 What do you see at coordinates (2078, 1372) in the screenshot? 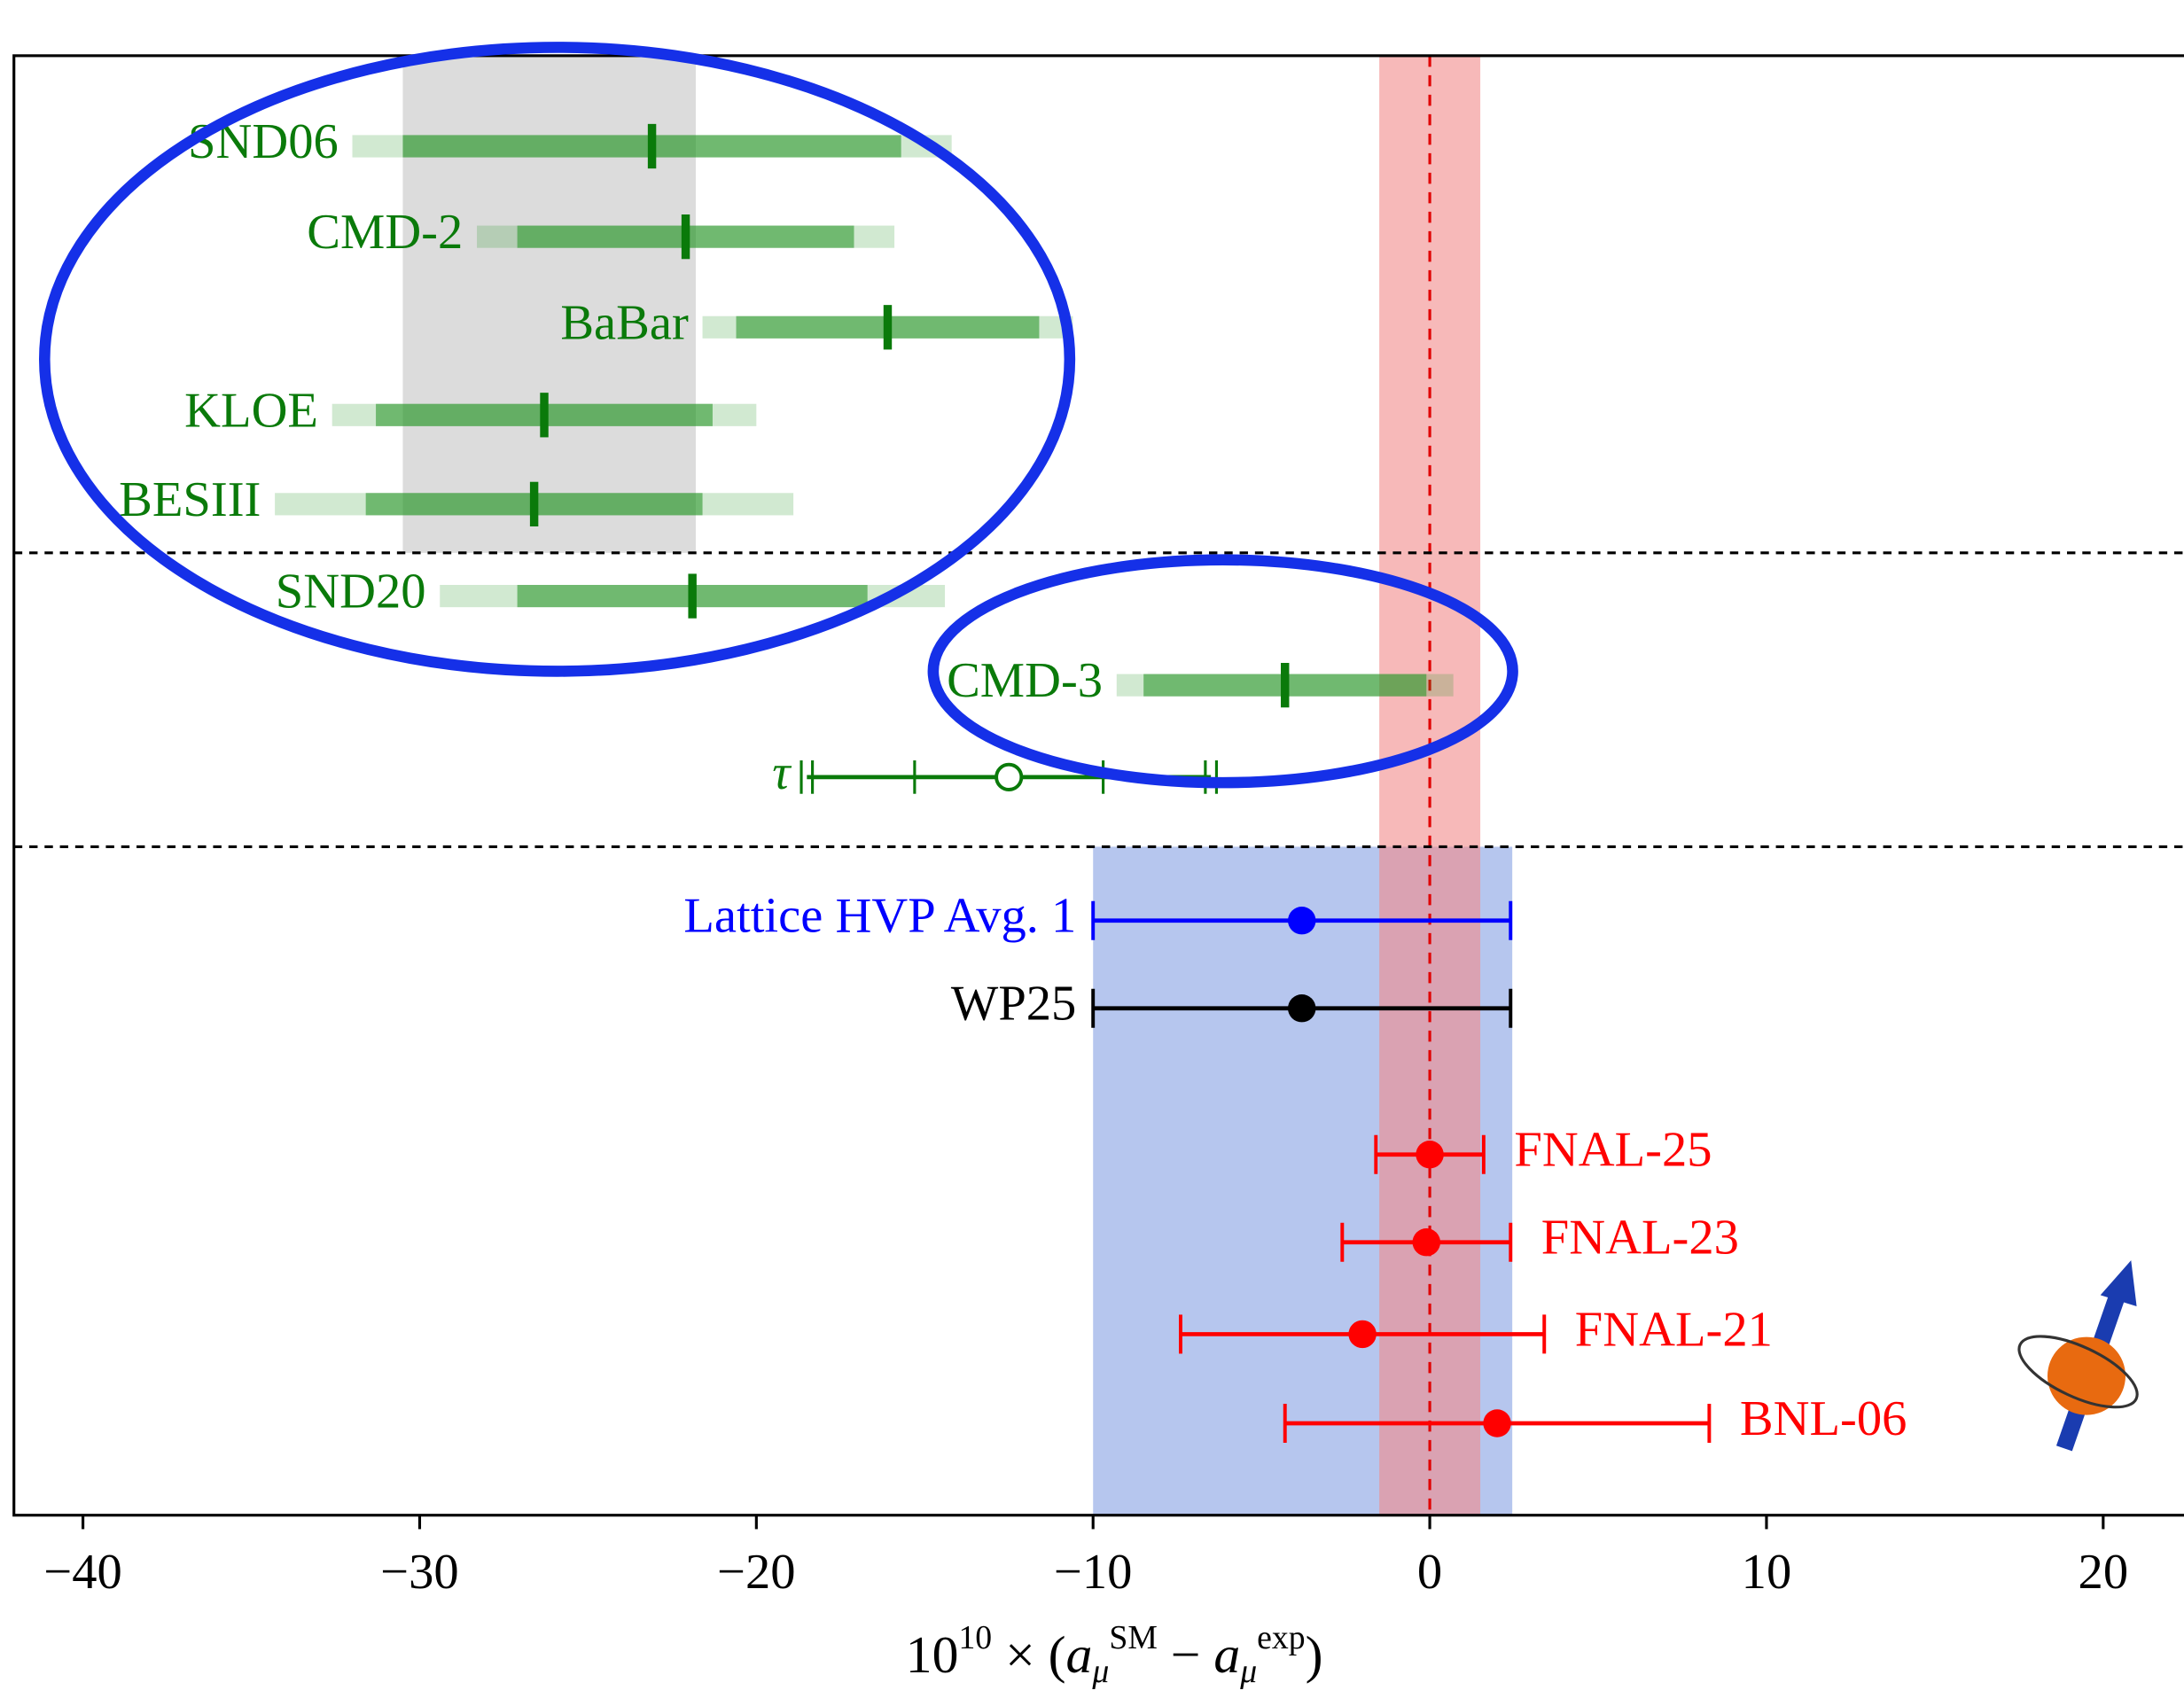
I see `orbit` at bounding box center [2078, 1372].